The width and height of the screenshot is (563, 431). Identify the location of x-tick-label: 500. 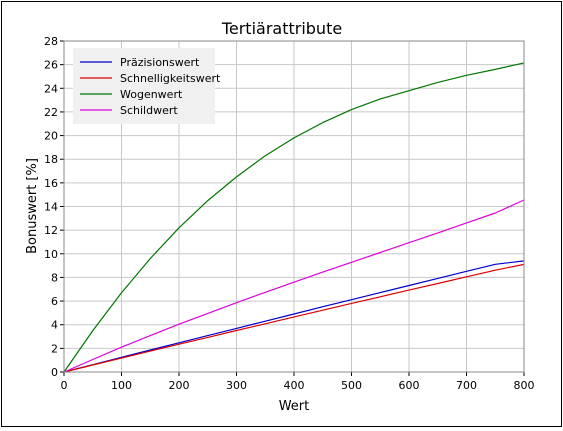
(351, 385).